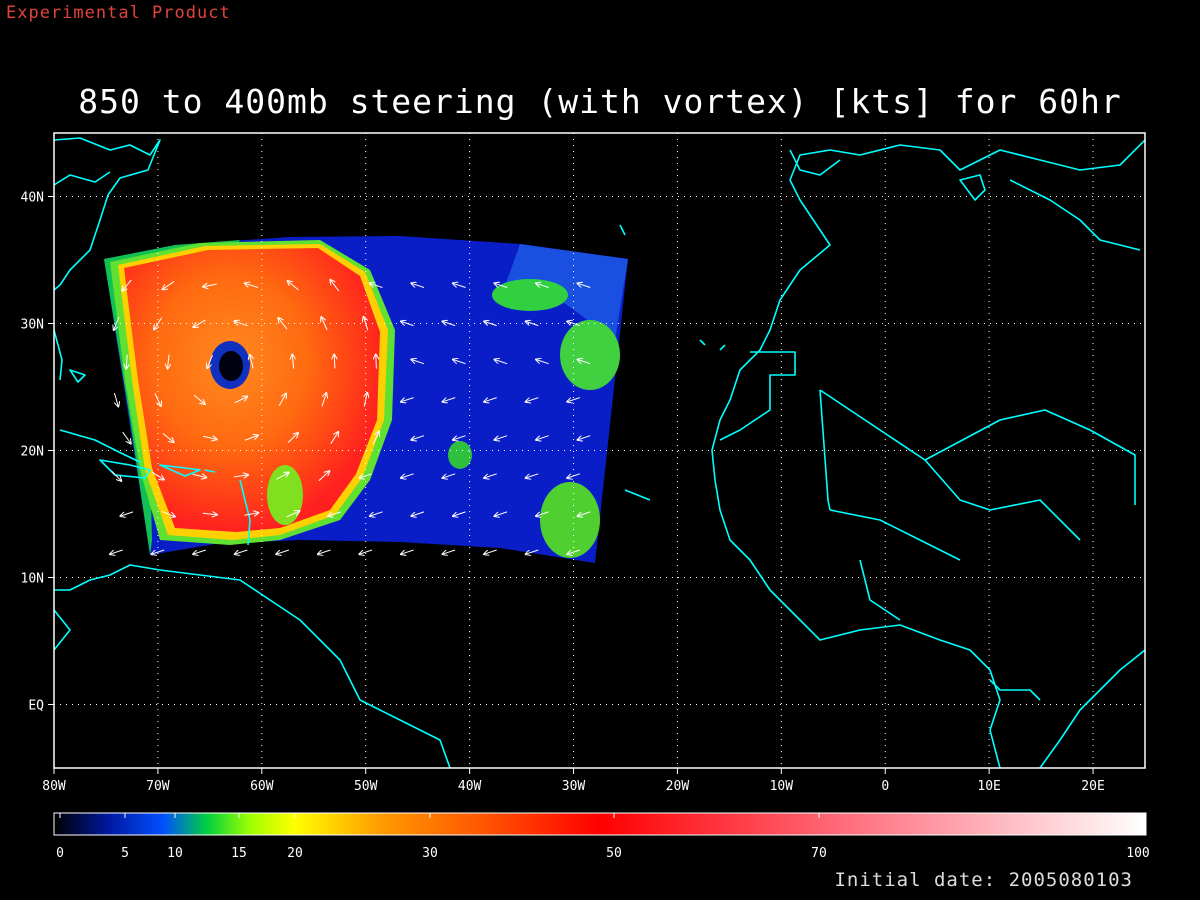 This screenshot has width=1200, height=900. What do you see at coordinates (32, 452) in the screenshot?
I see `lat-tick-label: 20N` at bounding box center [32, 452].